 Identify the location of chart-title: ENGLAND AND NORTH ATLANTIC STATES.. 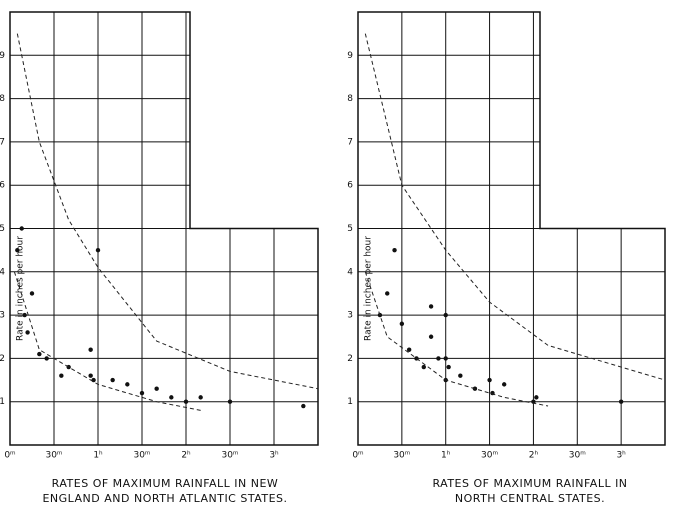
(164, 498).